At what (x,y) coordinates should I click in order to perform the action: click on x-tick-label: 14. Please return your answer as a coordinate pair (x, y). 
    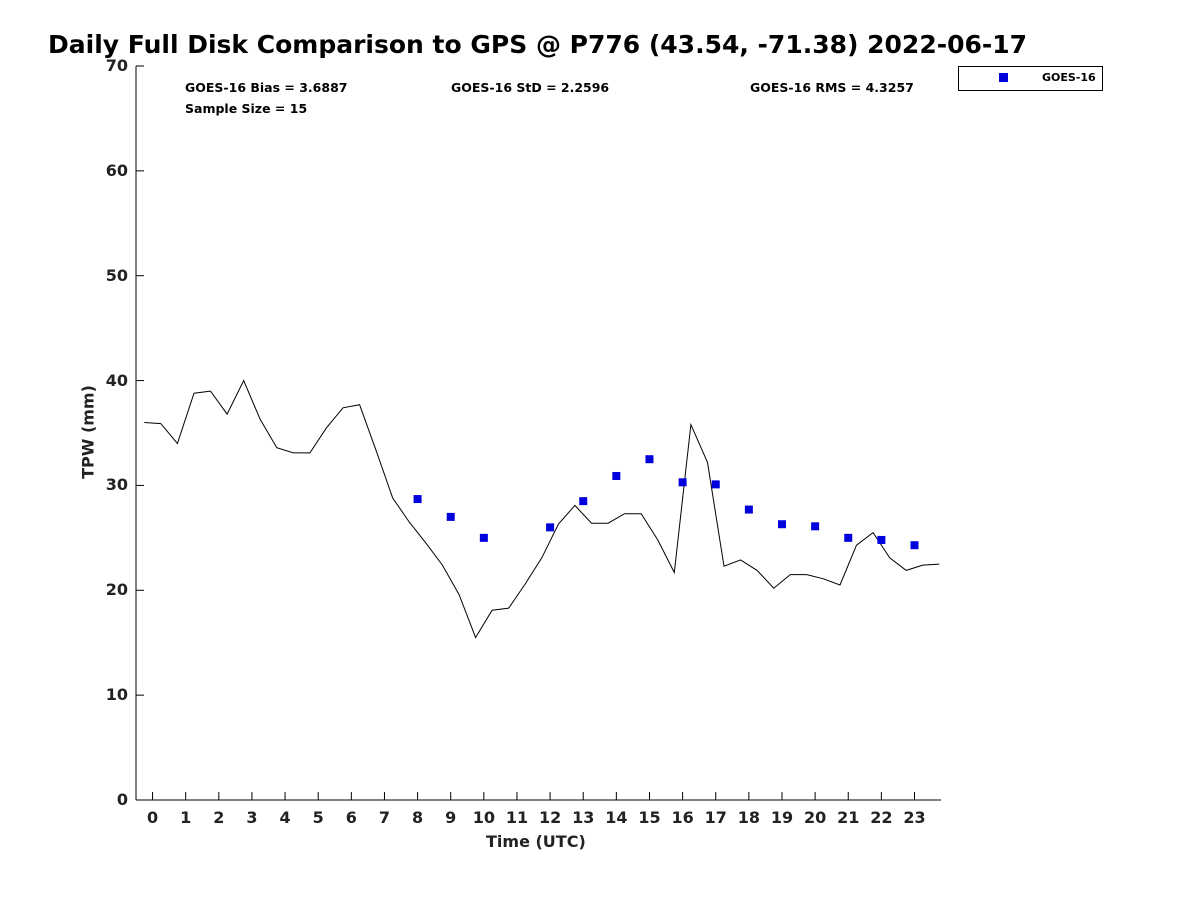
    Looking at the image, I should click on (616, 817).